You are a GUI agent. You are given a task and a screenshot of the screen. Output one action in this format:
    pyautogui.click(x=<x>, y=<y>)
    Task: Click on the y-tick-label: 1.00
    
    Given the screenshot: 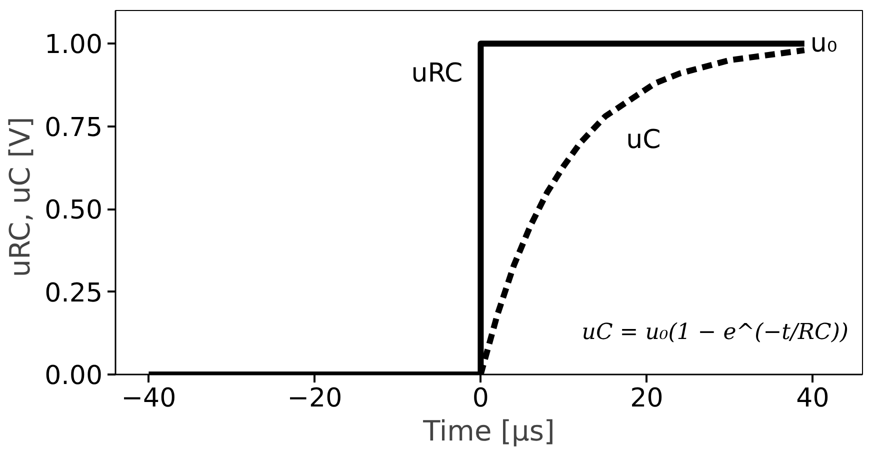 What is the action you would take?
    pyautogui.click(x=73, y=45)
    